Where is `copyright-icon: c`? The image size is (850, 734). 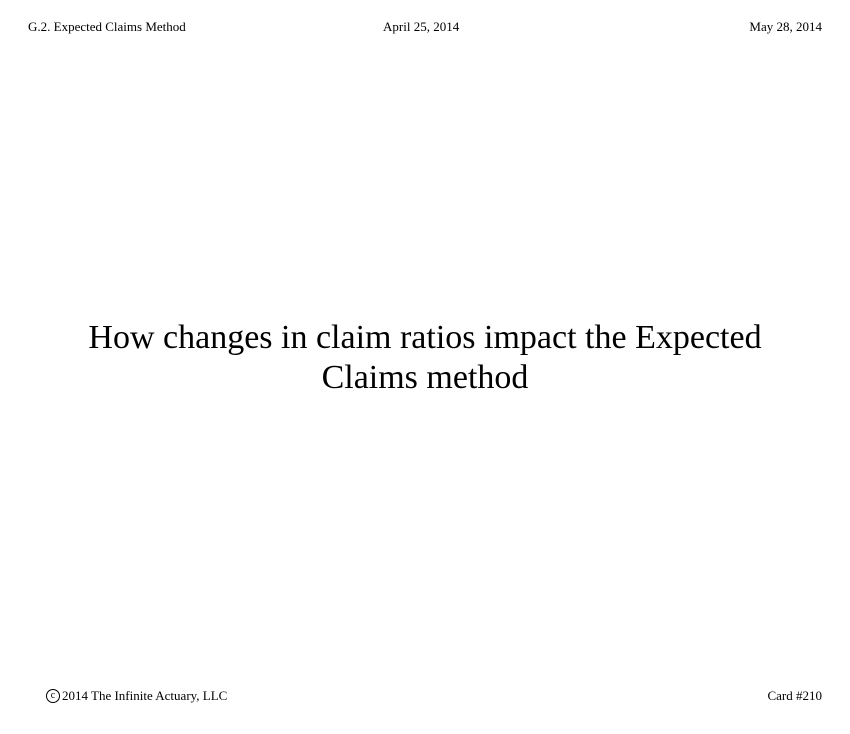
copyright-icon: c is located at coordinates (53, 696).